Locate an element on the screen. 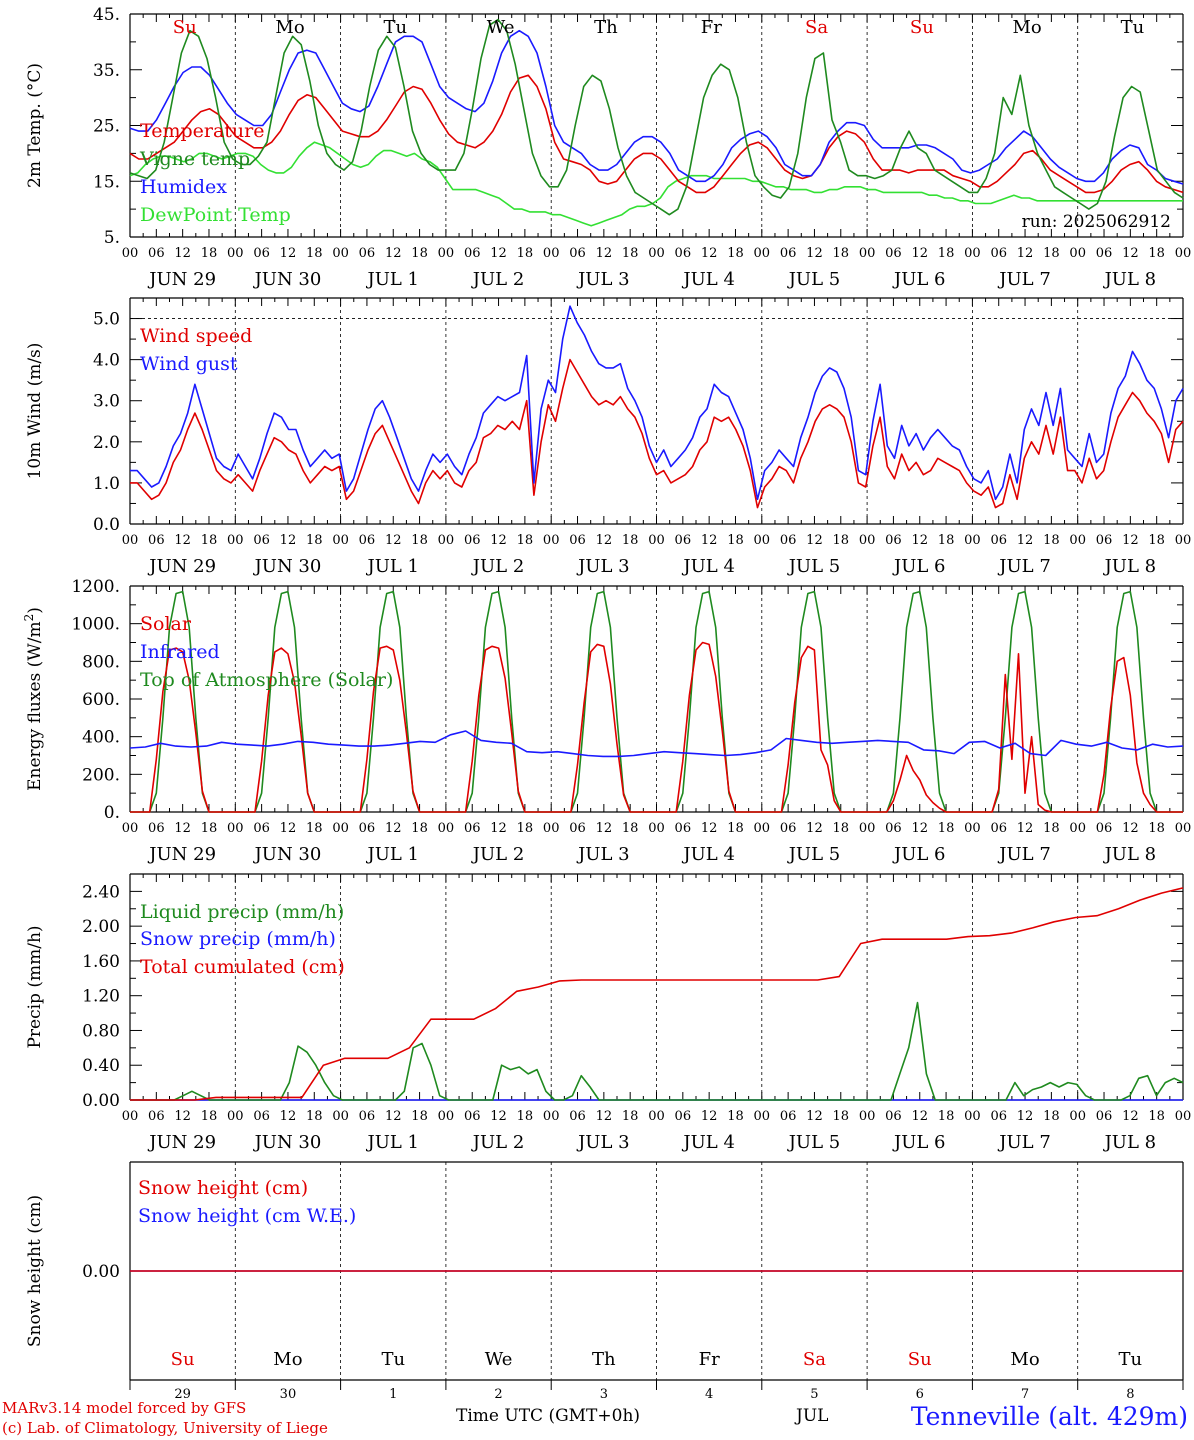 The image size is (1194, 1440). day-number-labels: 29 30 1 2 3 4 5 6 7 8 is located at coordinates (654, 1394).